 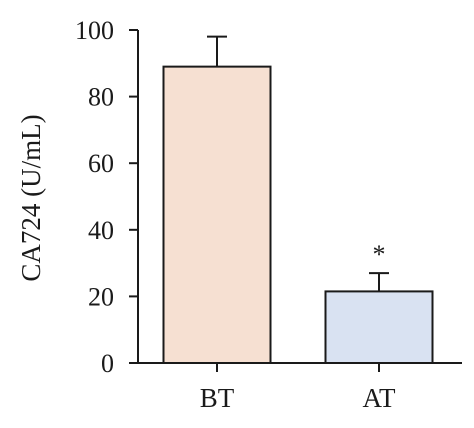 What do you see at coordinates (379, 254) in the screenshot?
I see `significance-marker: *` at bounding box center [379, 254].